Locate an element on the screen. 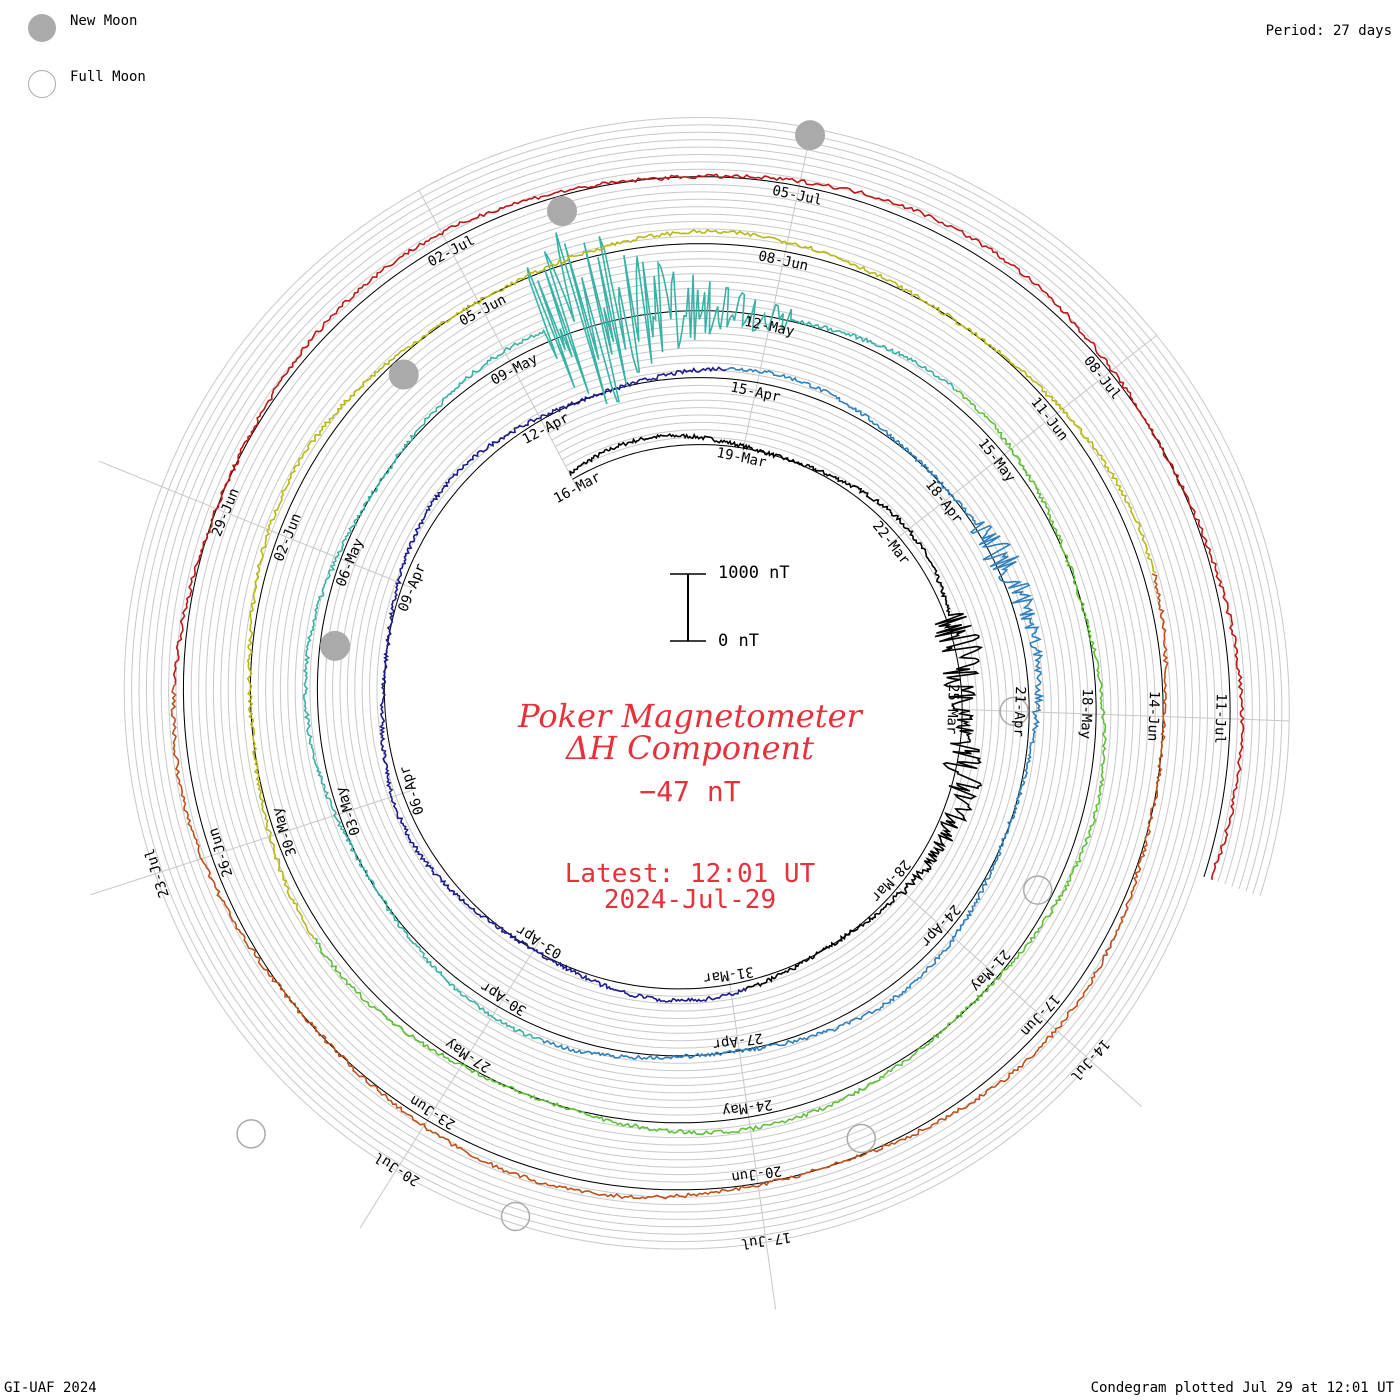  period-label: Period: 27 days is located at coordinates (1328, 31).